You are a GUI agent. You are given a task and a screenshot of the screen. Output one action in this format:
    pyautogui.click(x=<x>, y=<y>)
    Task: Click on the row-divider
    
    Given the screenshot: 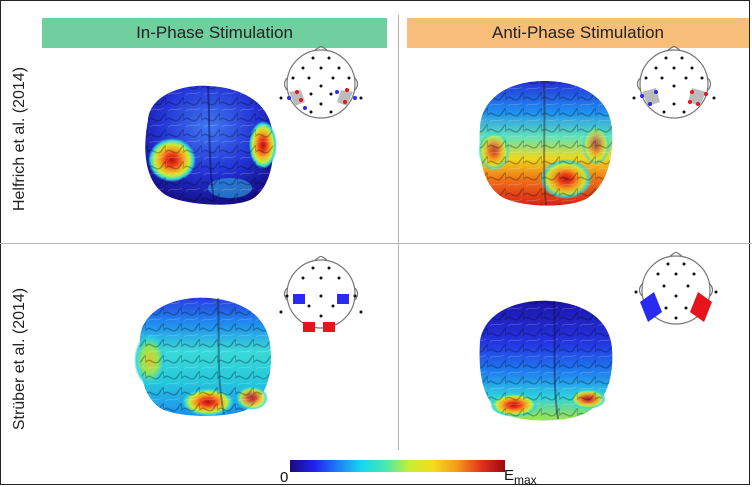 What is the action you would take?
    pyautogui.click(x=376, y=243)
    